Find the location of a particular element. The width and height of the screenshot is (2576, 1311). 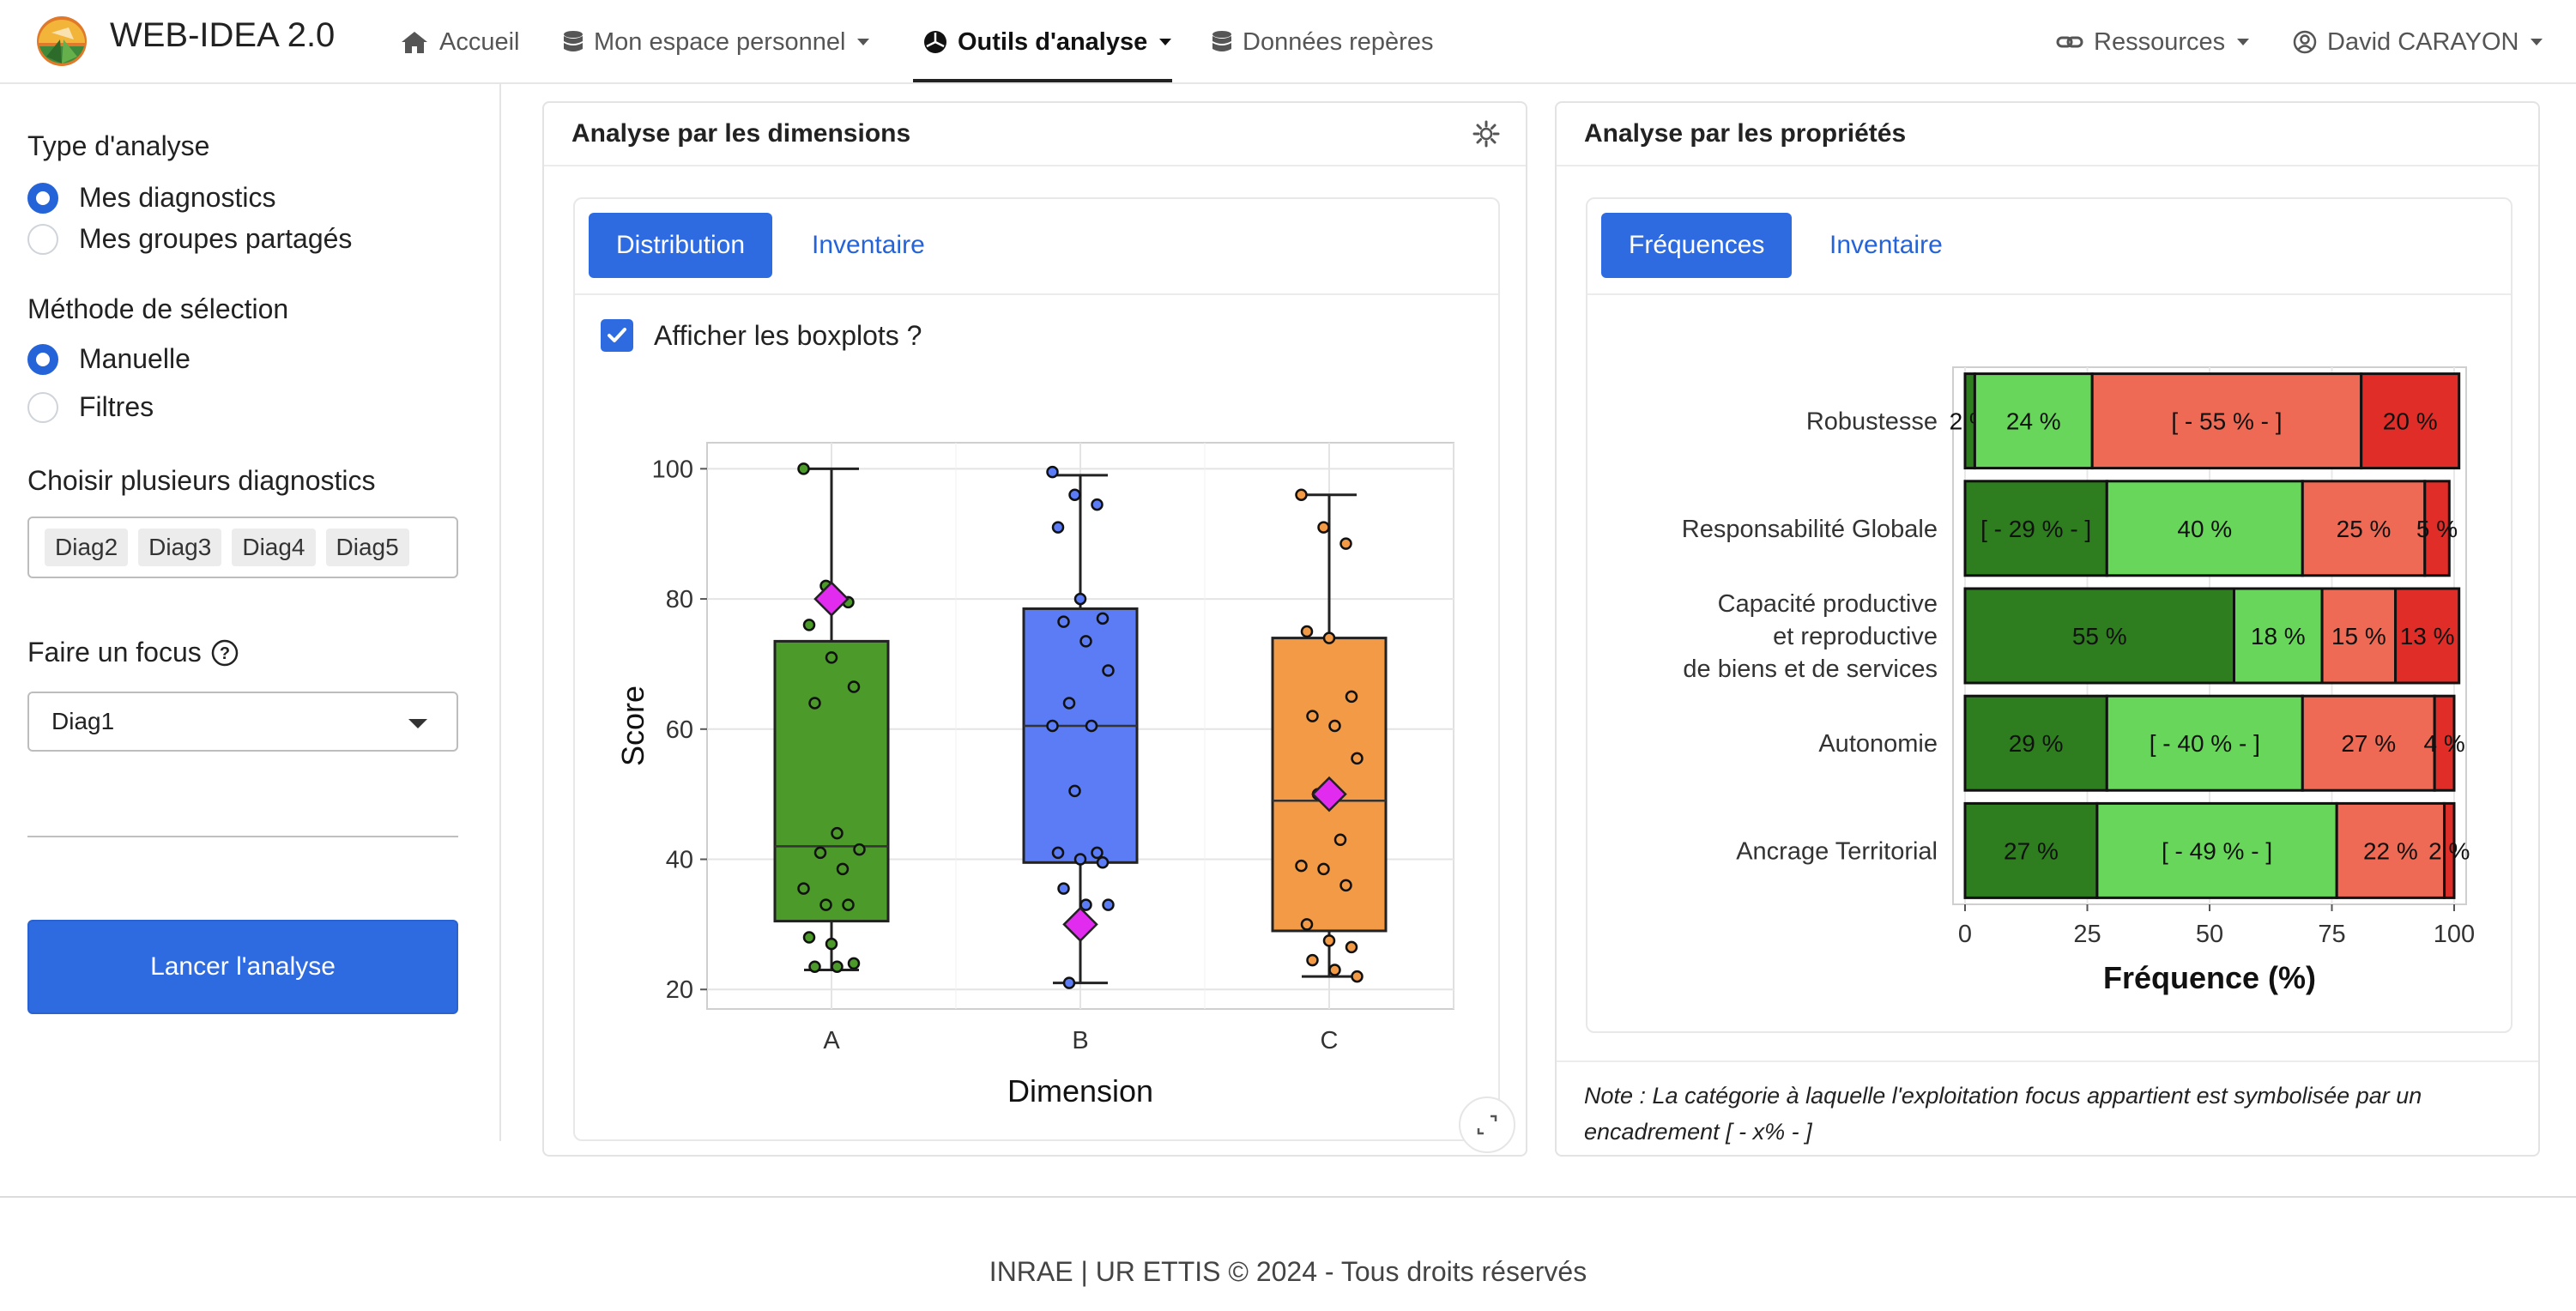

x-tick-label: 75 is located at coordinates (2331, 934).